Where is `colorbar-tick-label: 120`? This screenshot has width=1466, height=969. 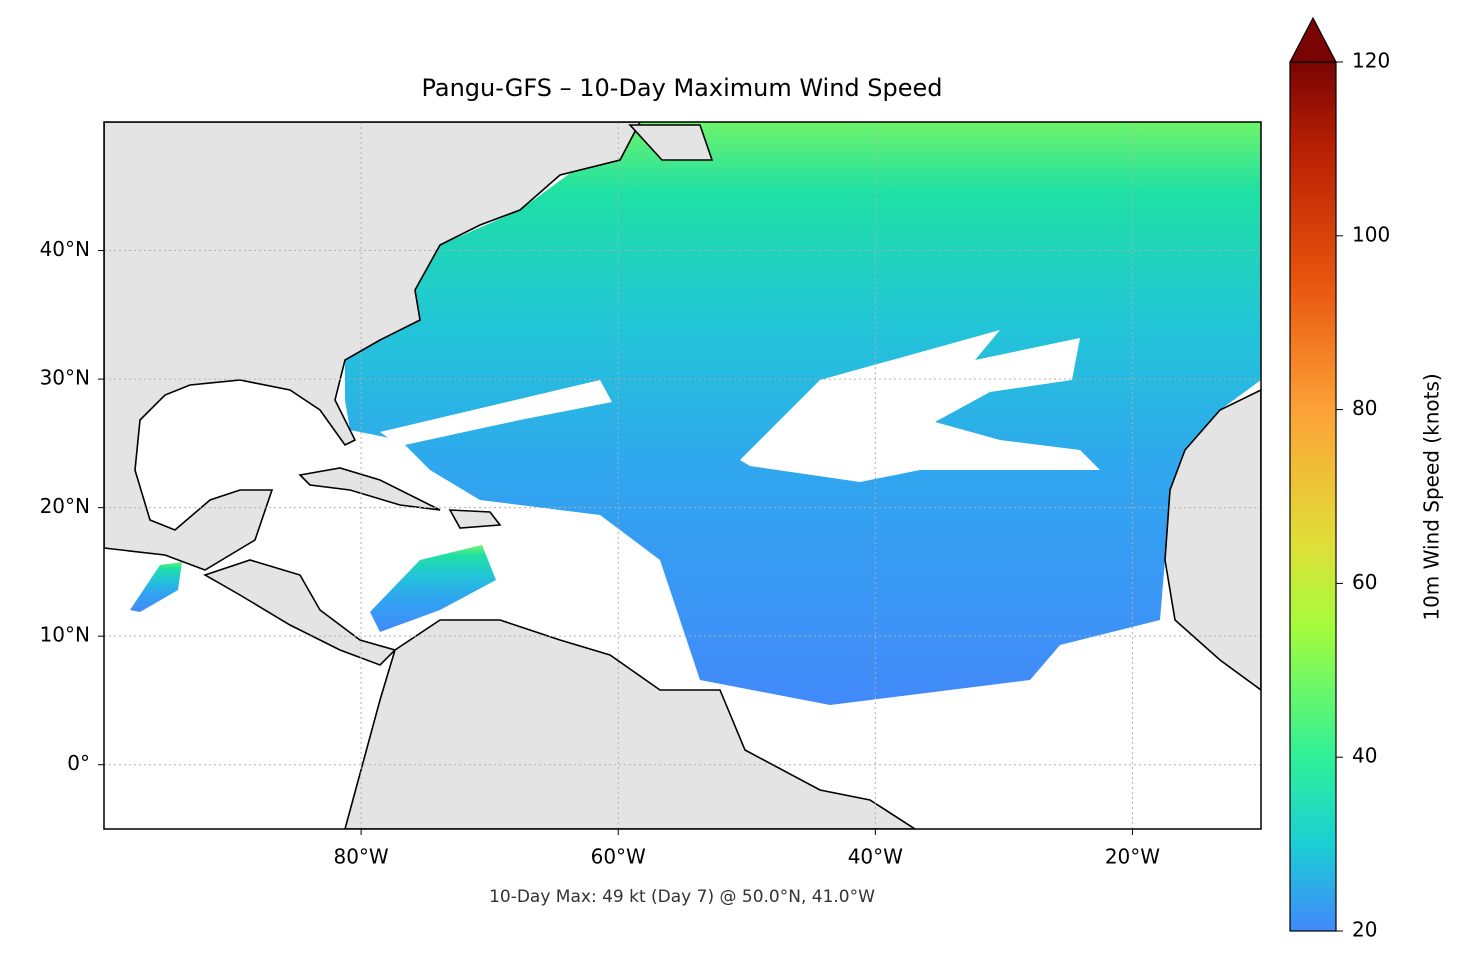
colorbar-tick-label: 120 is located at coordinates (1371, 61).